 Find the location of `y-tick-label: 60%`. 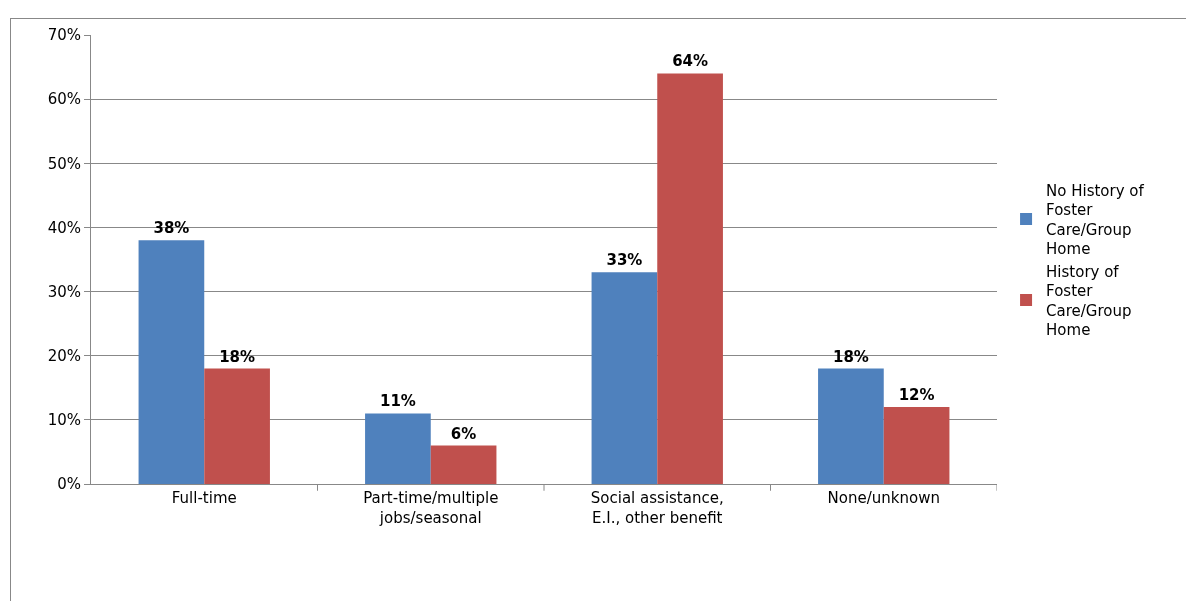

y-tick-label: 60% is located at coordinates (64, 99).